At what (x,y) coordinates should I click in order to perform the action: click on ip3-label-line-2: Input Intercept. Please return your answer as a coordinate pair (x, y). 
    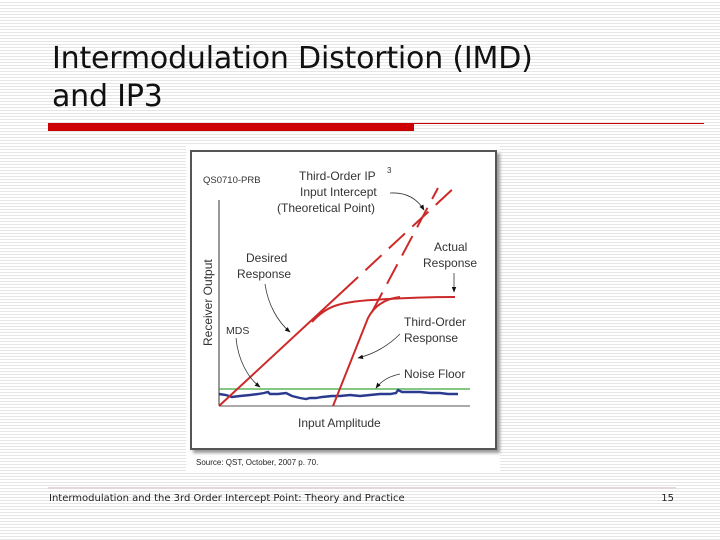
    Looking at the image, I should click on (338, 192).